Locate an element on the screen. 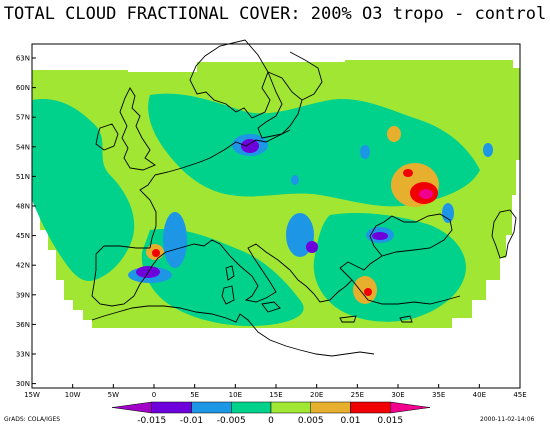 The image size is (550, 425). lat-tick-label: 36N is located at coordinates (23, 325).